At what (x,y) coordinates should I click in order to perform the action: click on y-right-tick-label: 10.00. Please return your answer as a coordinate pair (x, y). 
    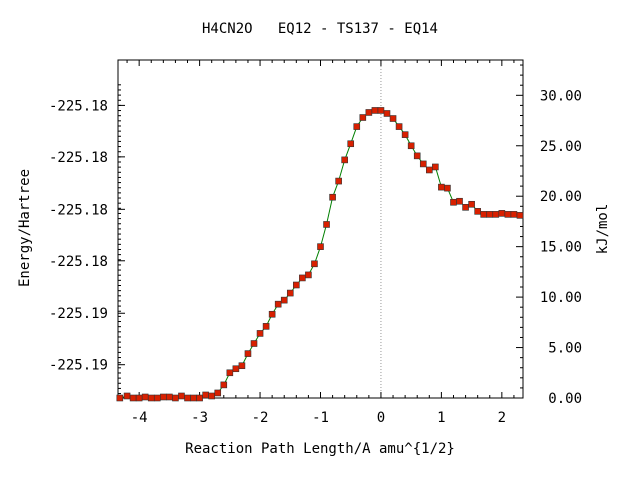
    Looking at the image, I should click on (561, 298).